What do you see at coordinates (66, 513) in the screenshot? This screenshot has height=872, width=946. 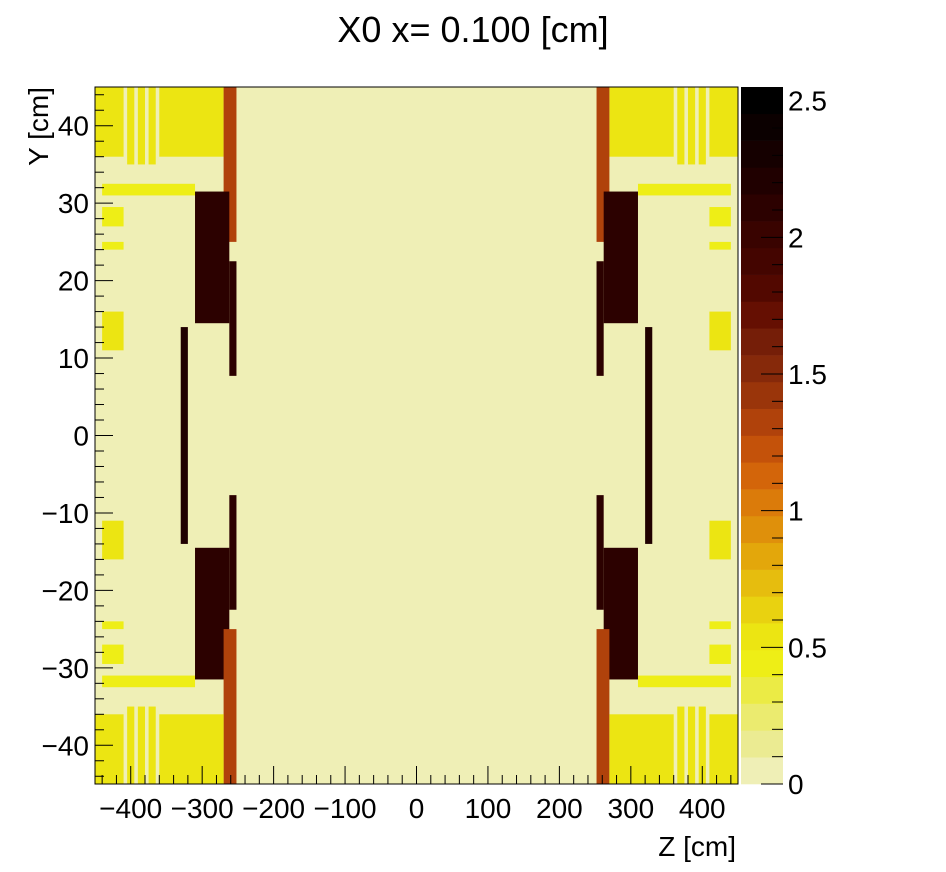 I see `y-tick-label: −10` at bounding box center [66, 513].